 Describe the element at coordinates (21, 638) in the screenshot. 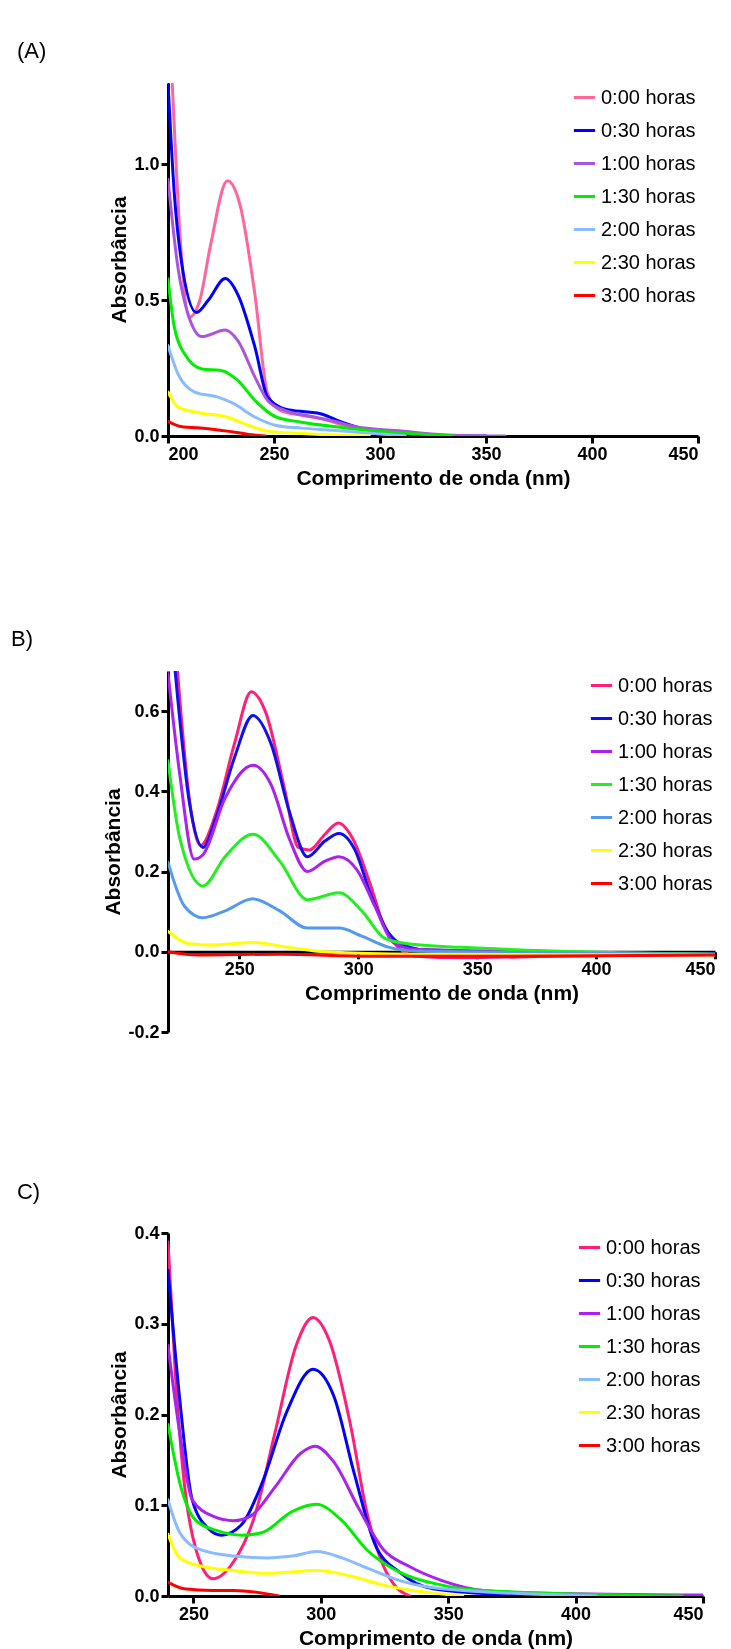

I see `chart-title: B)` at that location.